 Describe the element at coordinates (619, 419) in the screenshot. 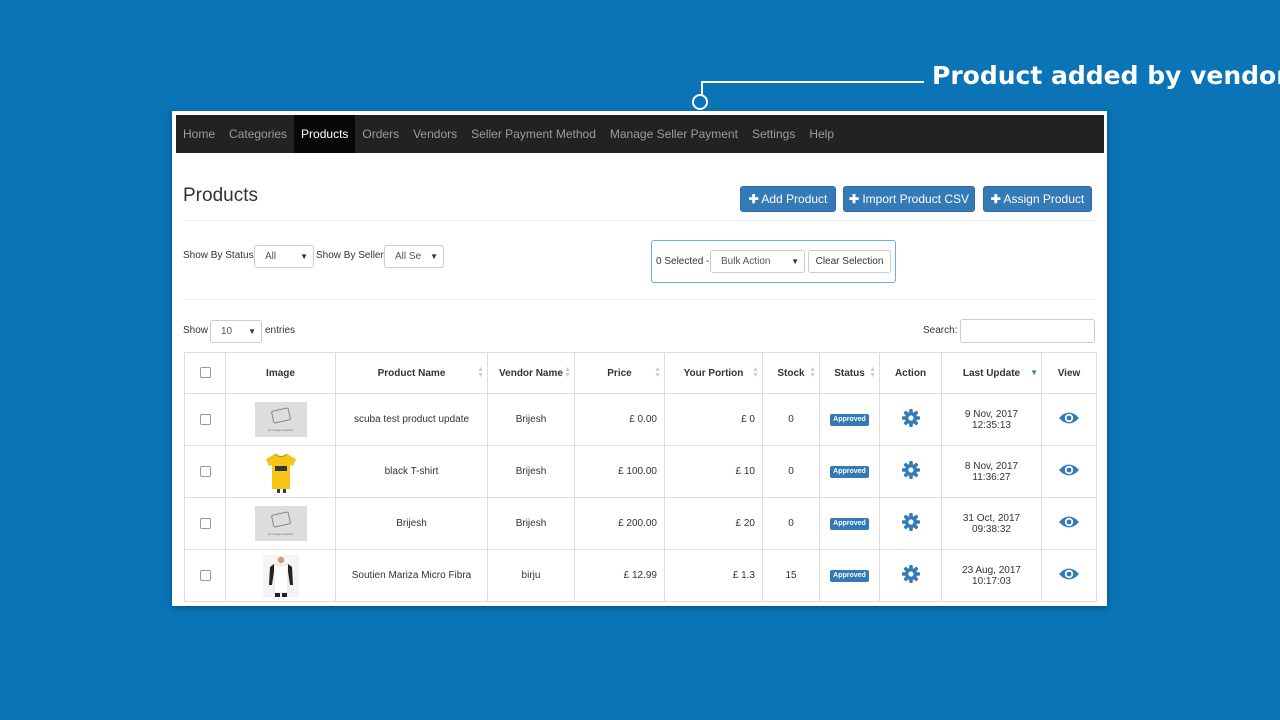

I see `price: £ 0.00` at that location.